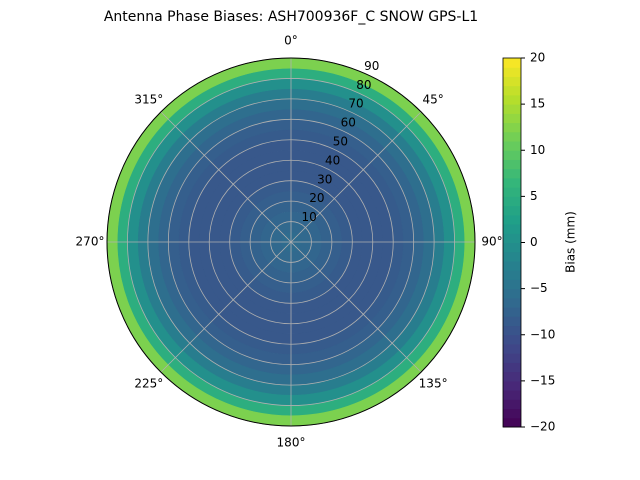 The width and height of the screenshot is (640, 480). Describe the element at coordinates (355, 104) in the screenshot. I see `r-tick-label: 70` at that location.